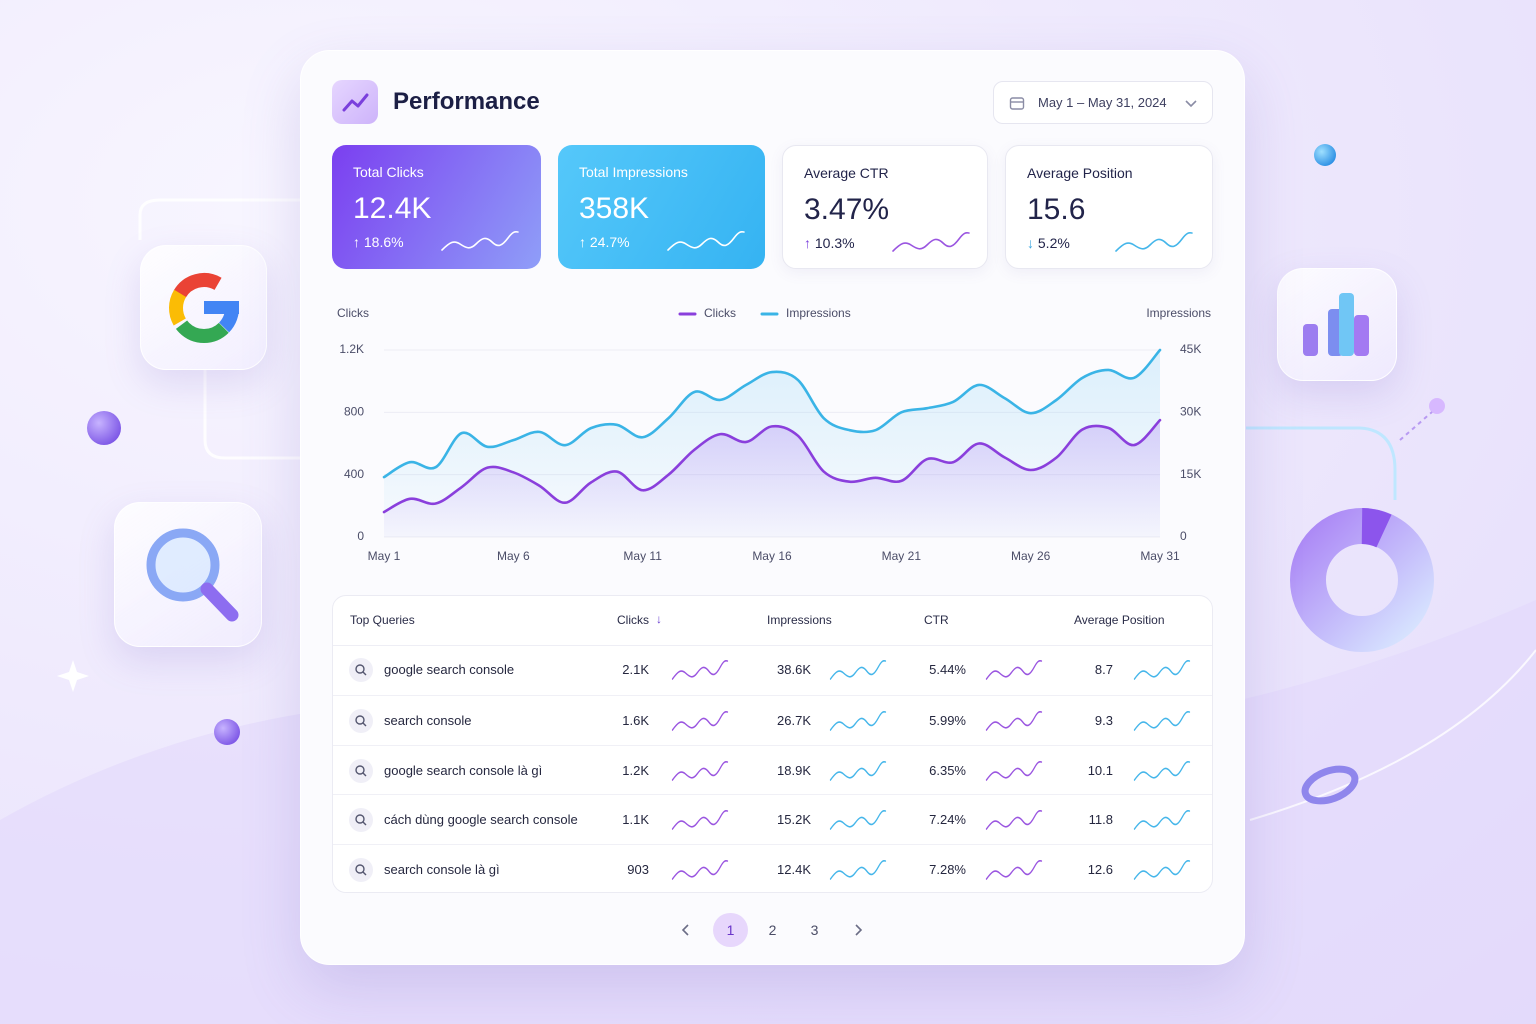 The height and width of the screenshot is (1024, 1536). What do you see at coordinates (1119, 620) in the screenshot?
I see `column-header: Average Position` at bounding box center [1119, 620].